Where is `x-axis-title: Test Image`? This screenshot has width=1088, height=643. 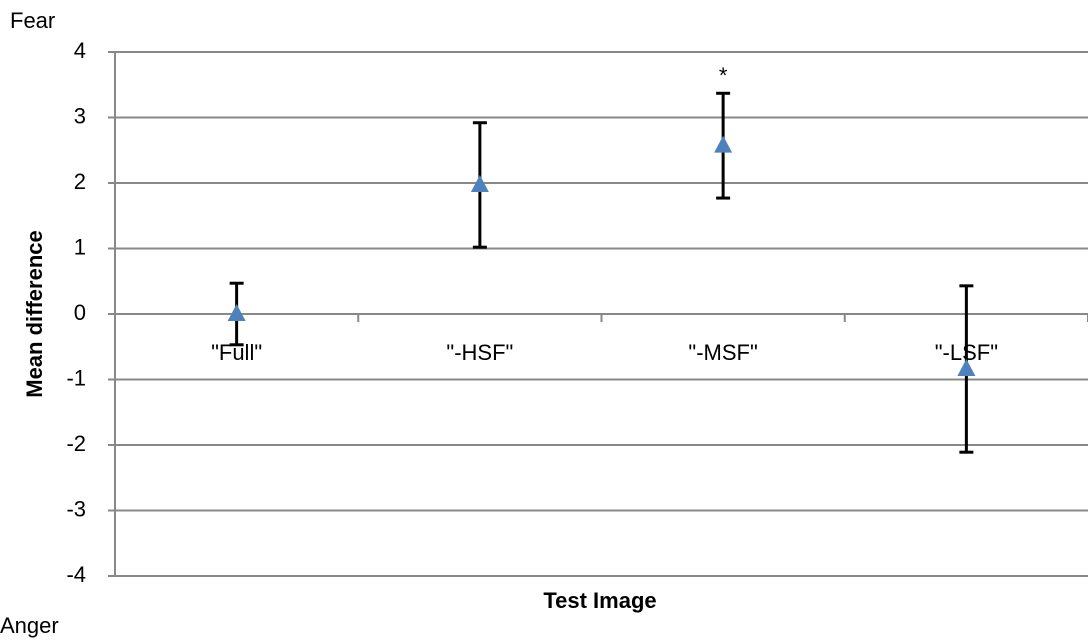 x-axis-title: Test Image is located at coordinates (599, 600).